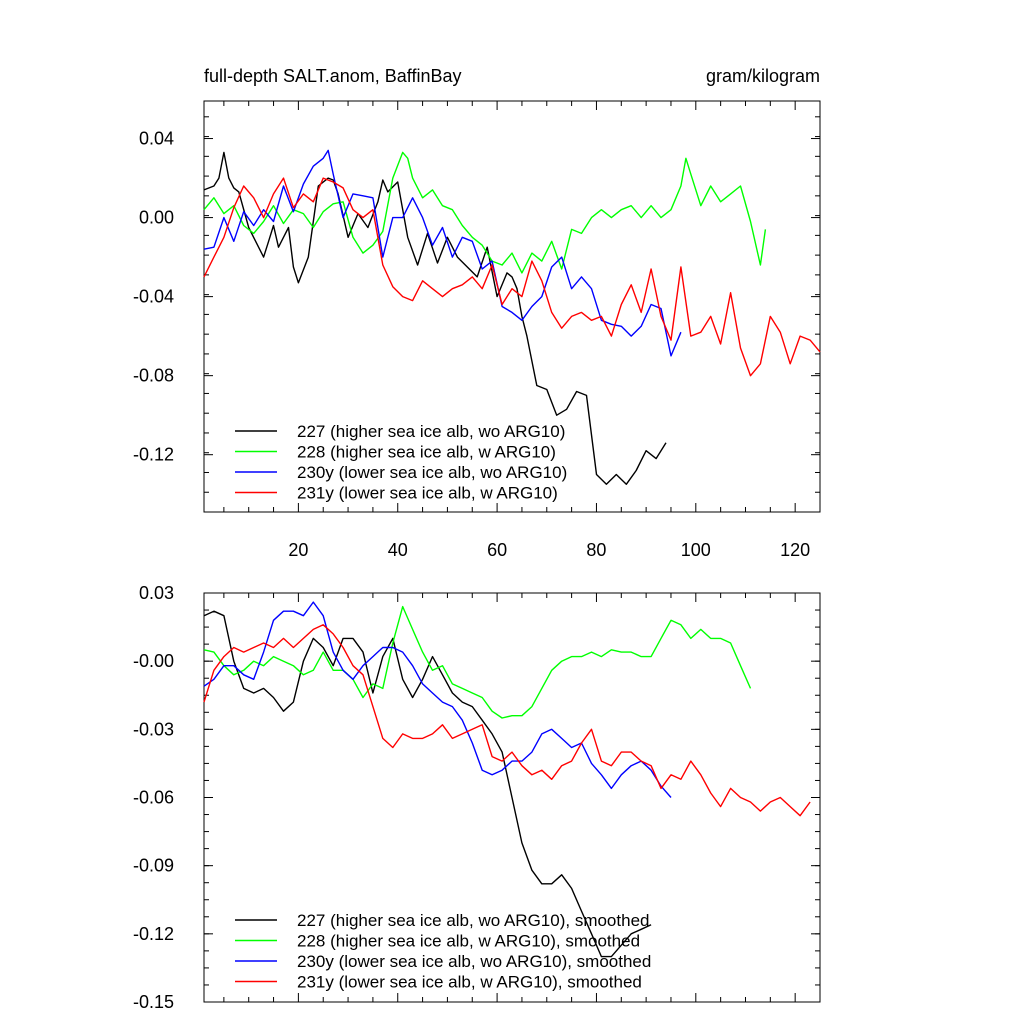 The width and height of the screenshot is (1024, 1024). What do you see at coordinates (298, 550) in the screenshot?
I see `x-tick-label: 20` at bounding box center [298, 550].